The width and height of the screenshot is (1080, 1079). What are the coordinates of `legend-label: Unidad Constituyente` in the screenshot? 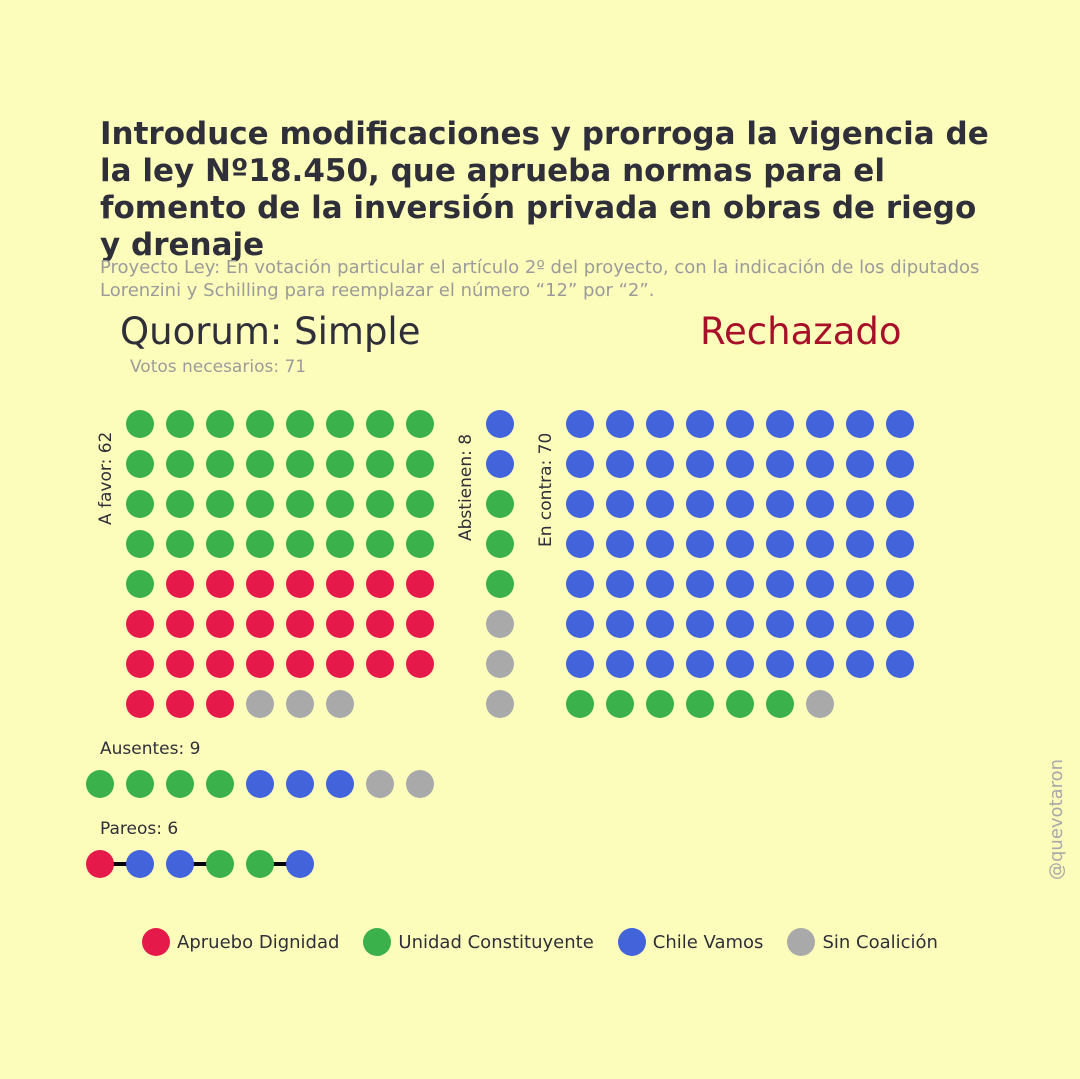 It's located at (496, 942).